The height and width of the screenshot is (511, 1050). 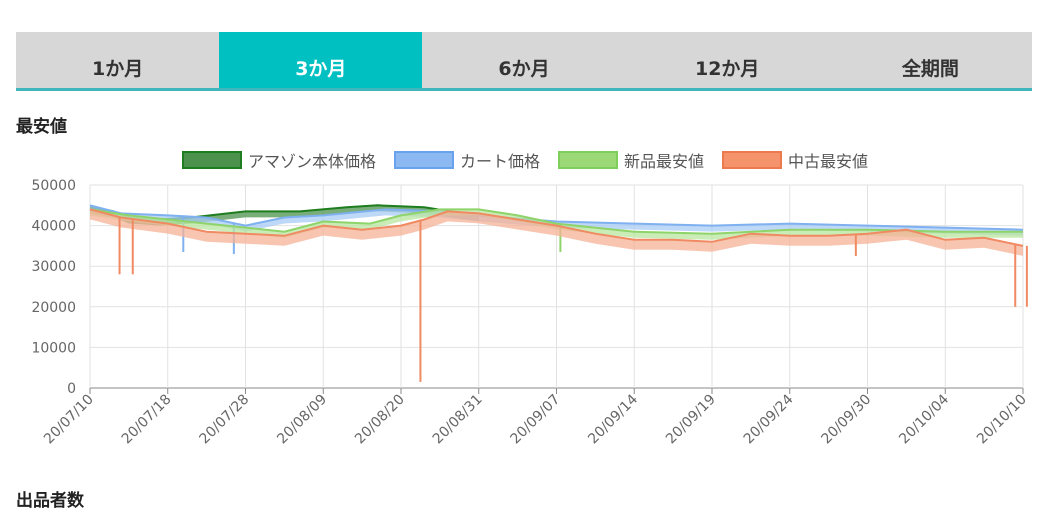 What do you see at coordinates (458, 420) in the screenshot?
I see `x-tick-label: 20/08/31` at bounding box center [458, 420].